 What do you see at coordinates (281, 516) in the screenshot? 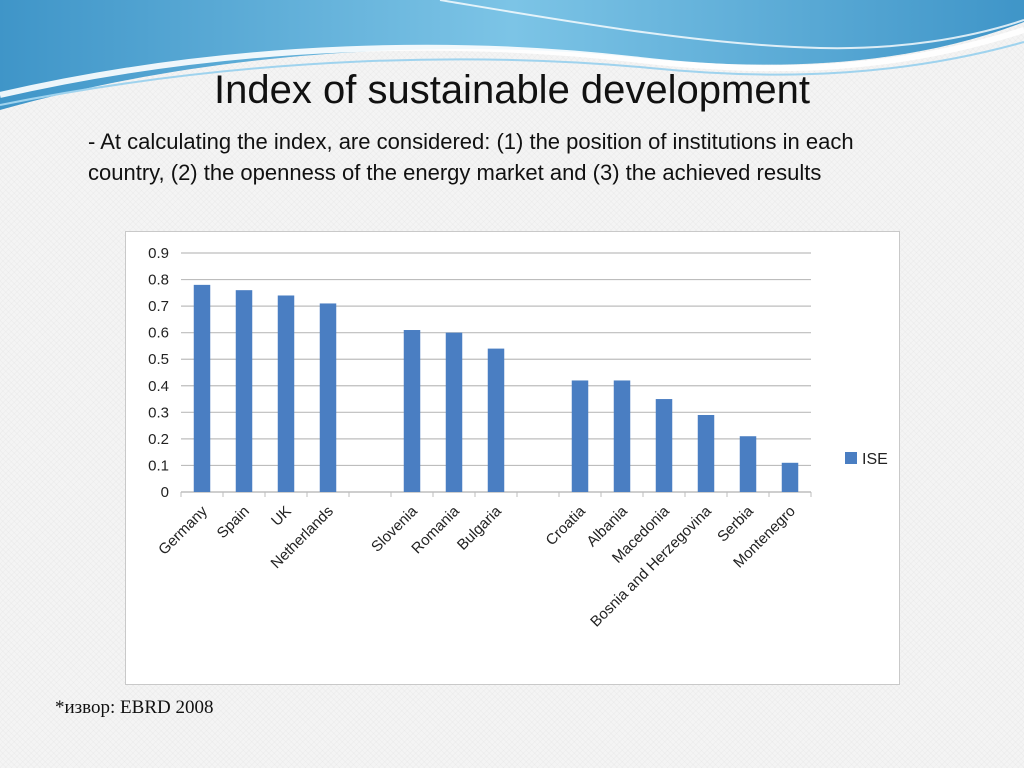
I see `x-tick-label: UK` at bounding box center [281, 516].